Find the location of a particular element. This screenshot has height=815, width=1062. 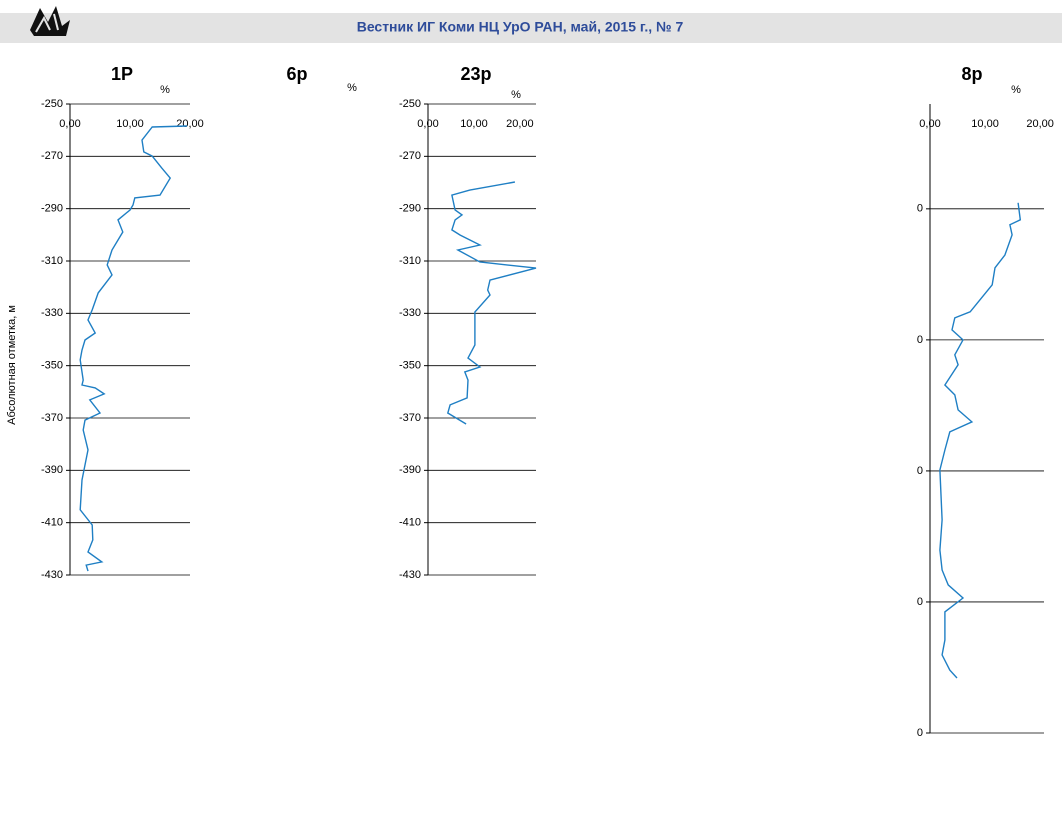

logo is located at coordinates (50, 21).